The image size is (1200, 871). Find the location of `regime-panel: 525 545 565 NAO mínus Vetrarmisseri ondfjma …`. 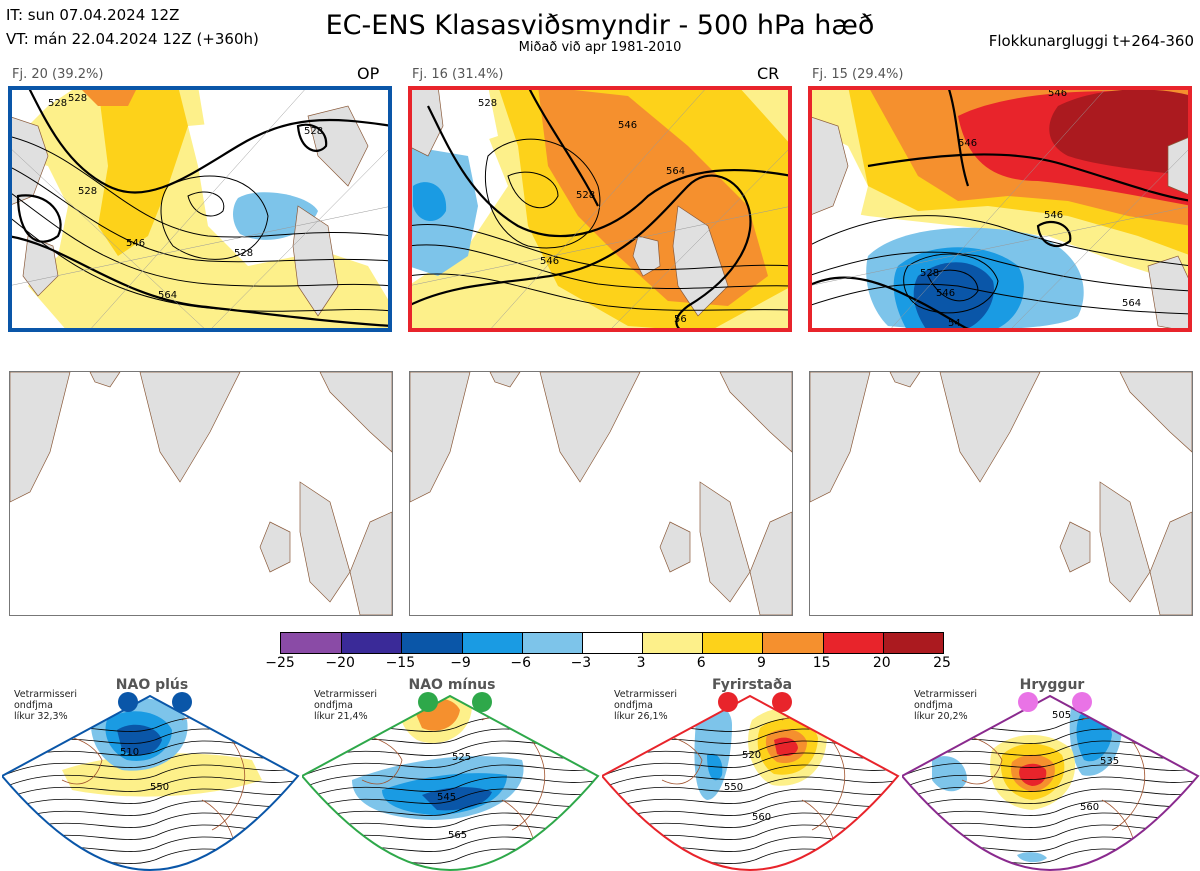

regime-panel: 525 545 565 NAO mínus Vetrarmisseri ondfjma … is located at coordinates (451, 774).